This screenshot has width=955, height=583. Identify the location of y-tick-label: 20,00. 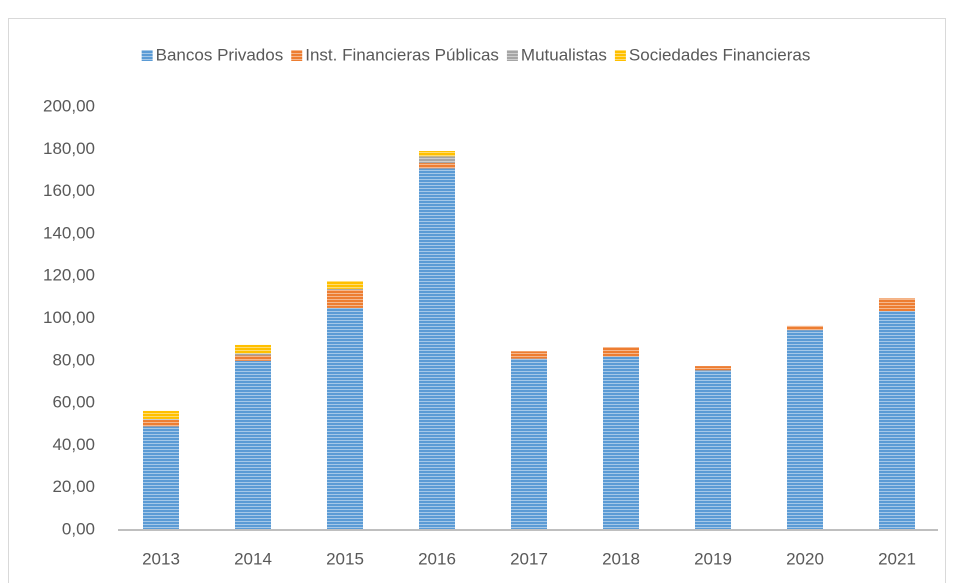
(73, 486).